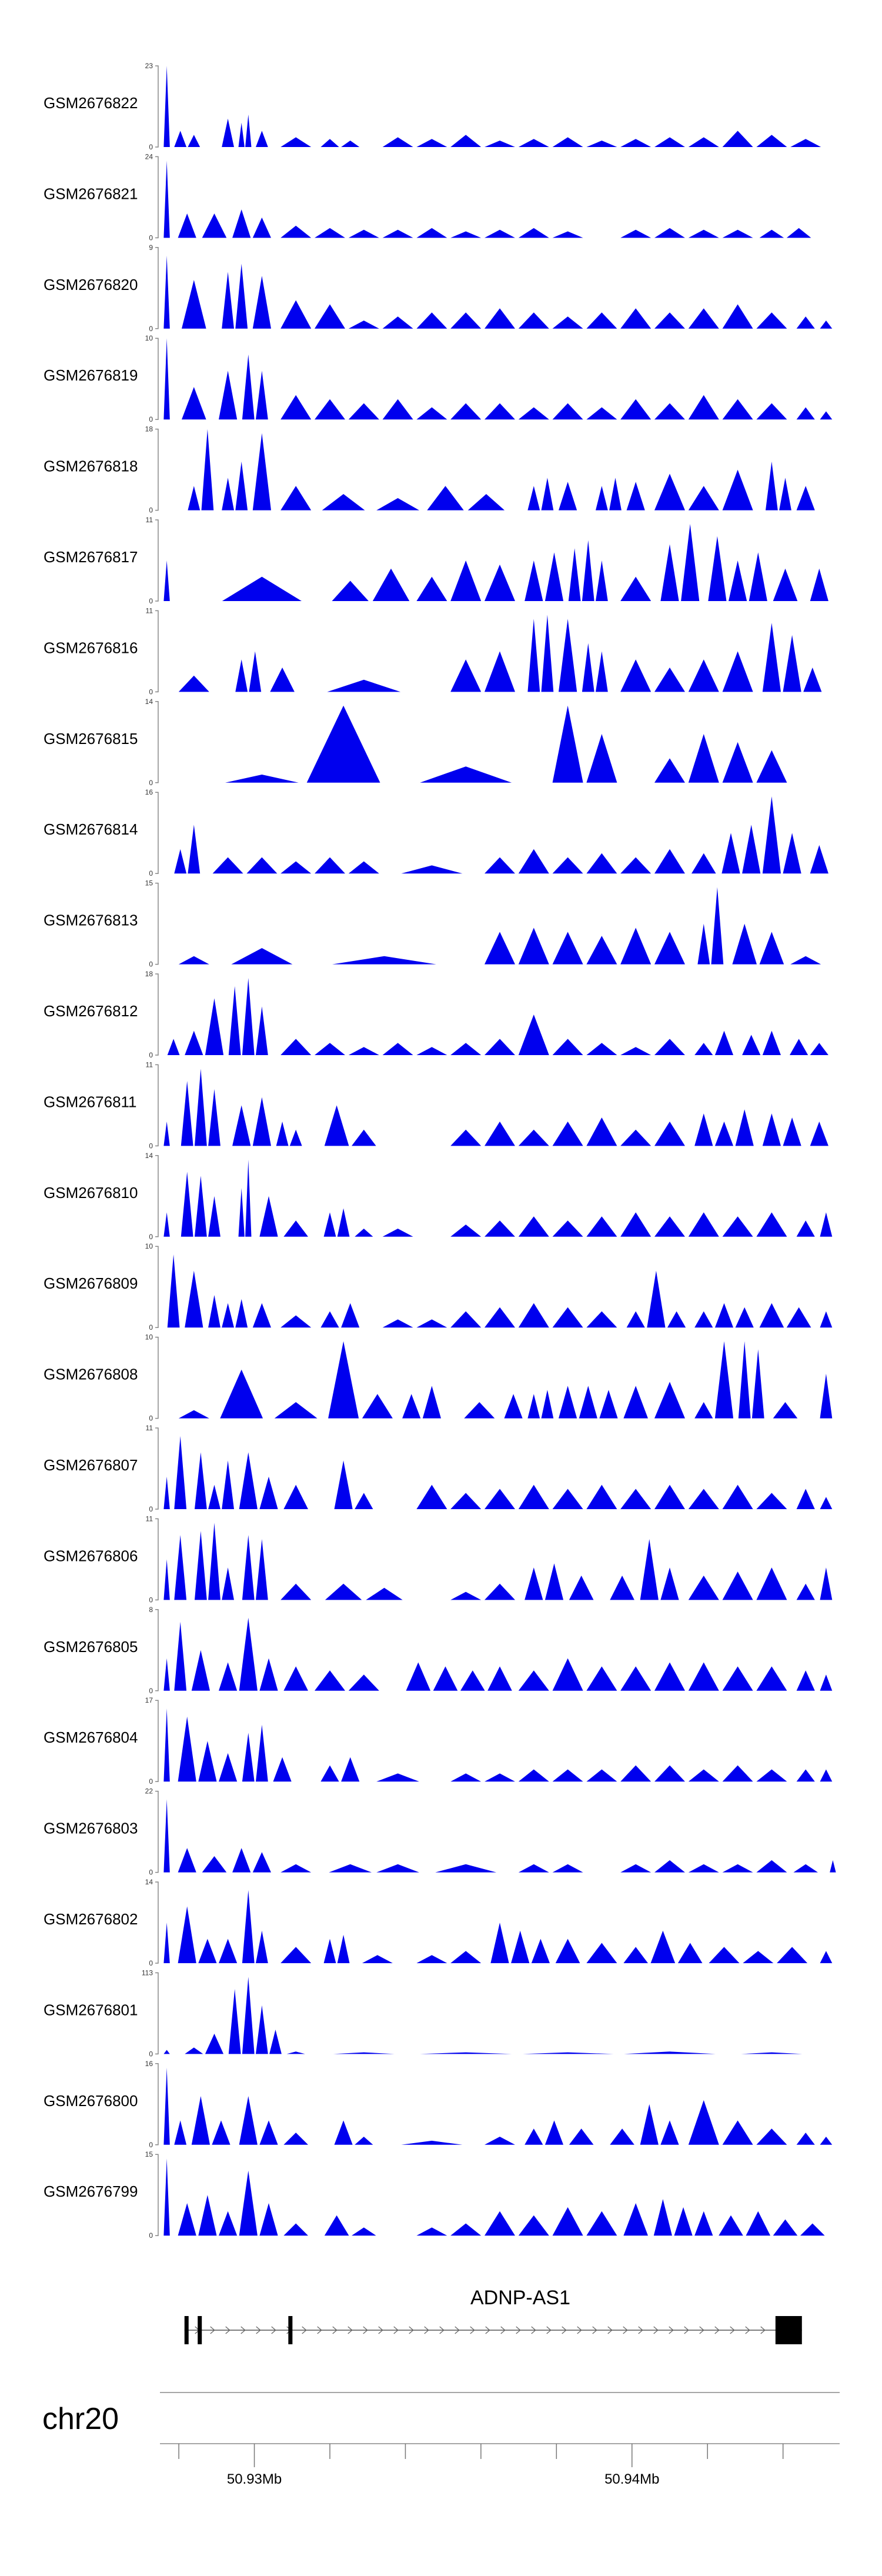 The width and height of the screenshot is (882, 2576). I want to click on track-GSM2676799: GSM2676799 15 0, so click(442, 2195).